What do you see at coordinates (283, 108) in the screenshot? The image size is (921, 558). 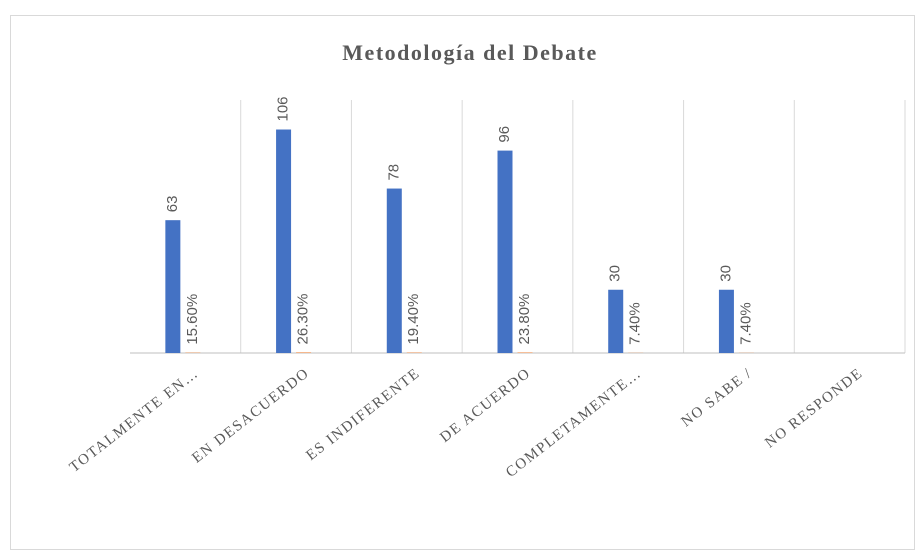 I see `data-label: 106` at bounding box center [283, 108].